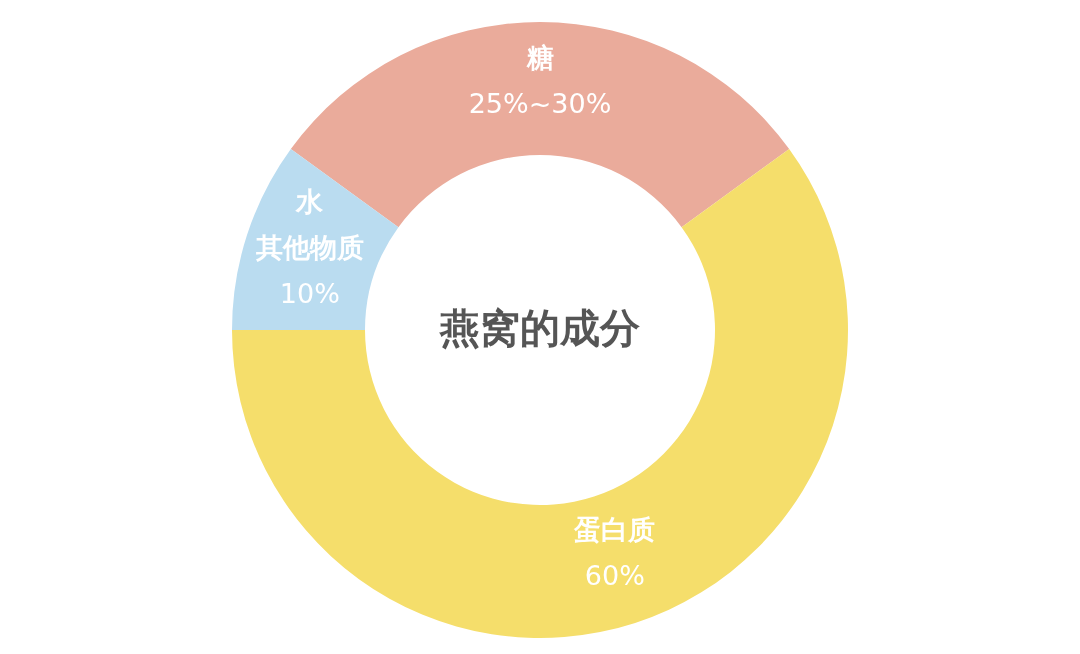 This screenshot has height=654, width=1080. I want to click on data-label: 25%~30%, so click(540, 103).